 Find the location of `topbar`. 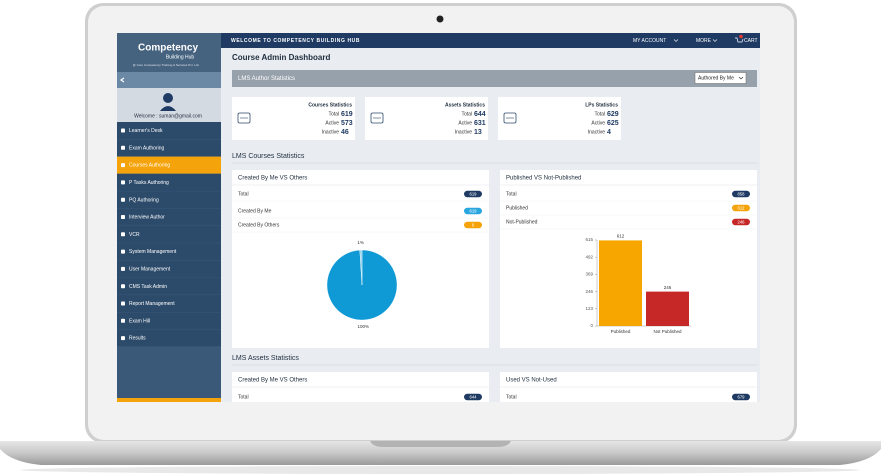

topbar is located at coordinates (490, 40).